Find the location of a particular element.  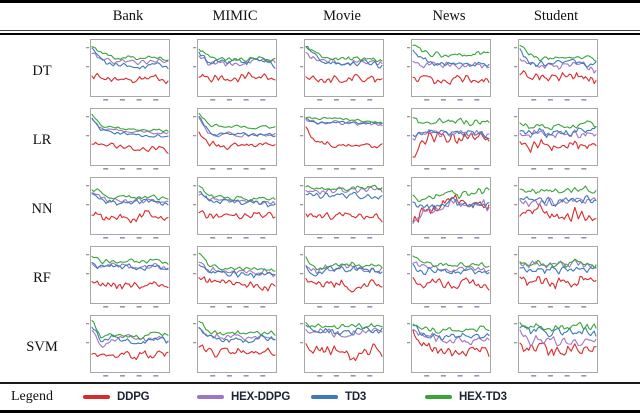

legend-item-hex-ddpg: HEX-DDPG is located at coordinates (254, 397).